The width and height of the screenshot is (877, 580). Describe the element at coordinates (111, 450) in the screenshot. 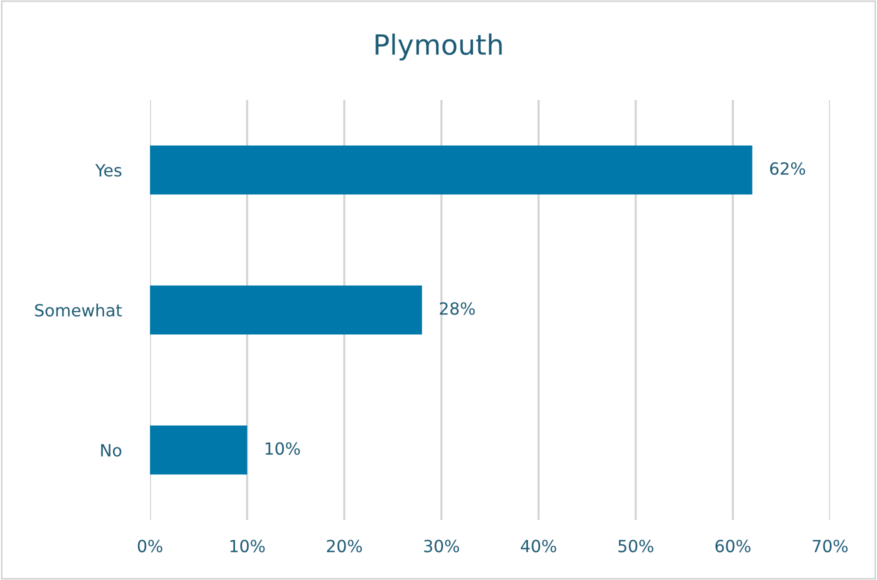

I see `y-tick-label: No` at that location.